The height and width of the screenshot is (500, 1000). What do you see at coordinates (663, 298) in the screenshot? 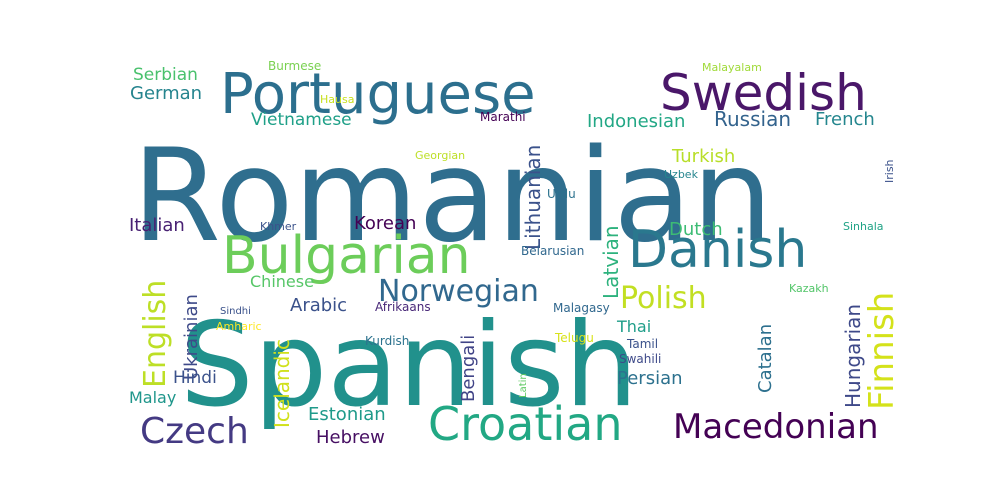
I see `word-polish: Polish` at bounding box center [663, 298].